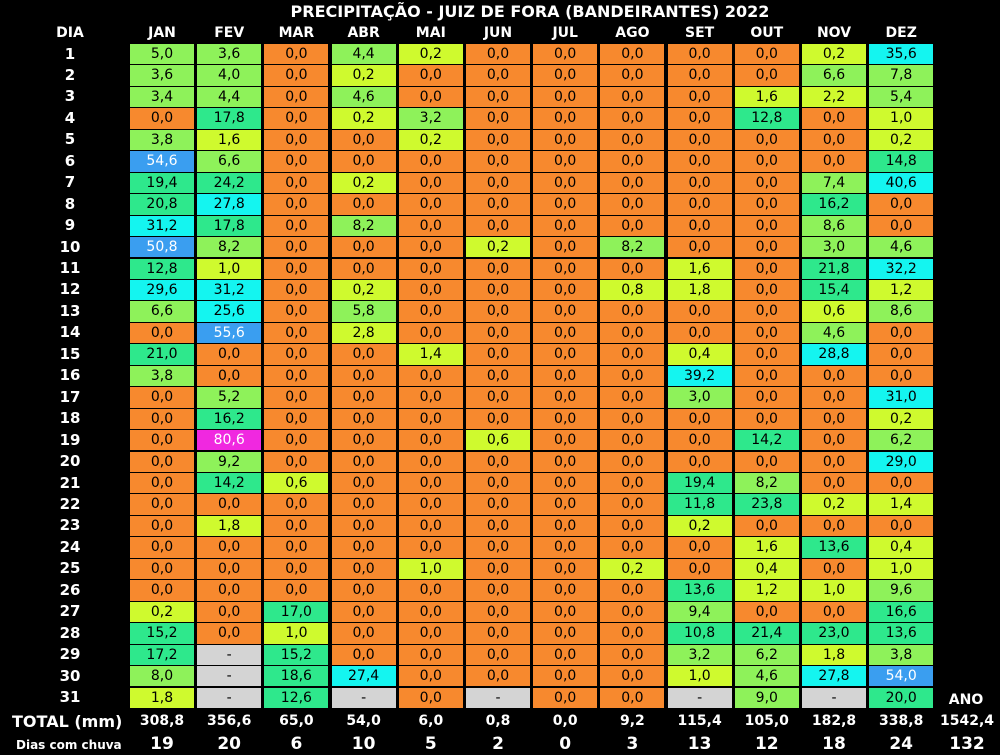 Image resolution: width=1000 pixels, height=755 pixels. I want to click on precip-cell: 12,8, so click(162, 268).